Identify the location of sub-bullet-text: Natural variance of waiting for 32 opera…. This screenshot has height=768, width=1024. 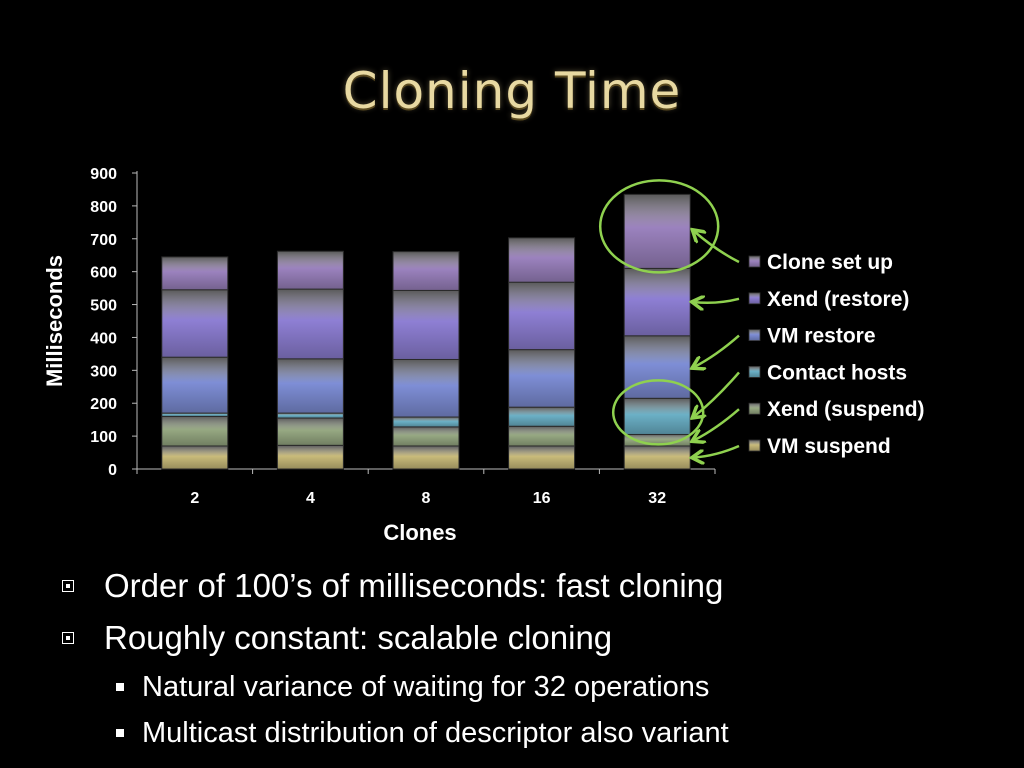
(426, 686).